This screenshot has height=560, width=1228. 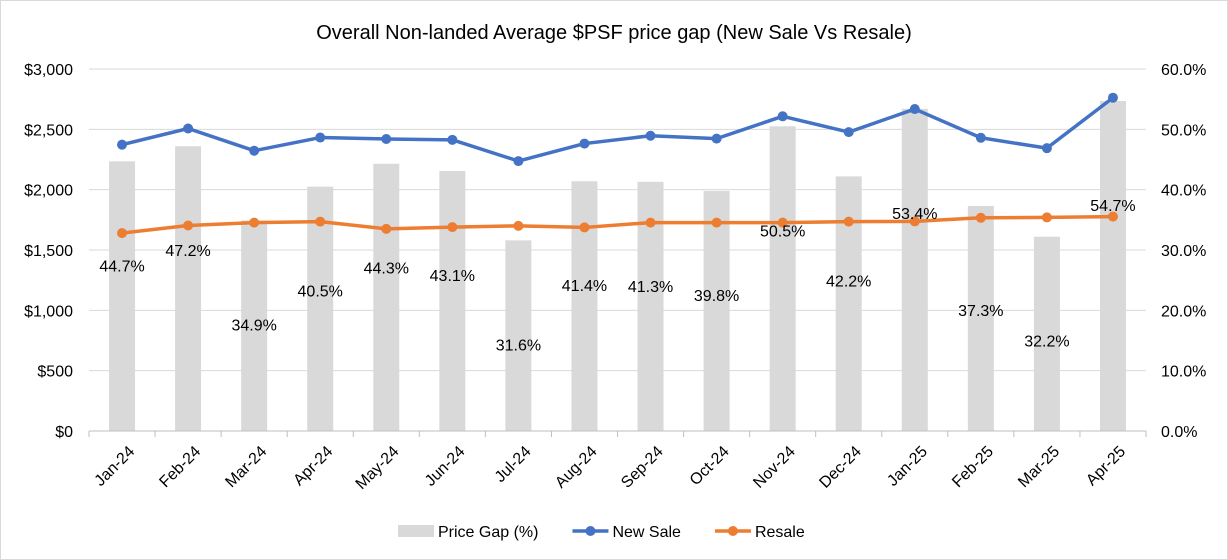 I want to click on right-tick-label: 30.0%, so click(x=1183, y=251).